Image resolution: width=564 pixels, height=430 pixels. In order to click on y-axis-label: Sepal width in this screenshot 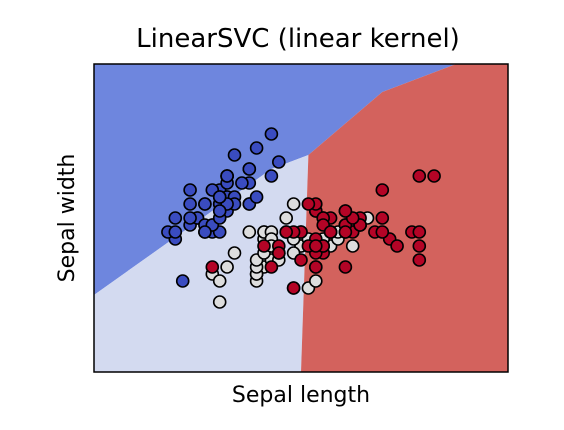, I will do `click(67, 218)`.